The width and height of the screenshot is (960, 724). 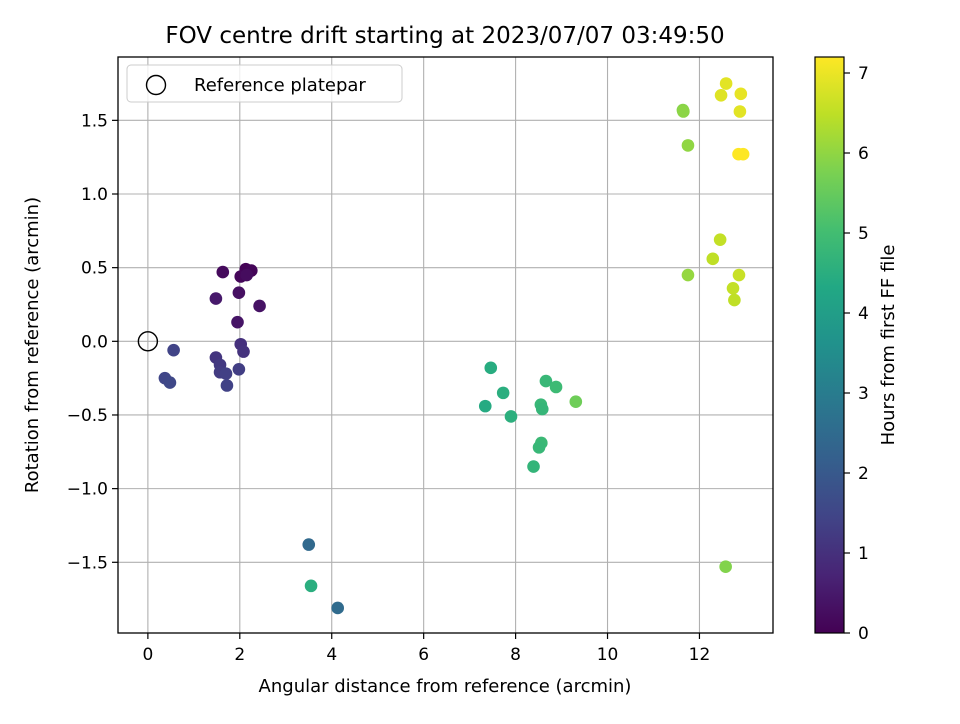 What do you see at coordinates (856, 354) in the screenshot?
I see `colorbar-ticks: 0 1 2 3 4 5 6 7` at bounding box center [856, 354].